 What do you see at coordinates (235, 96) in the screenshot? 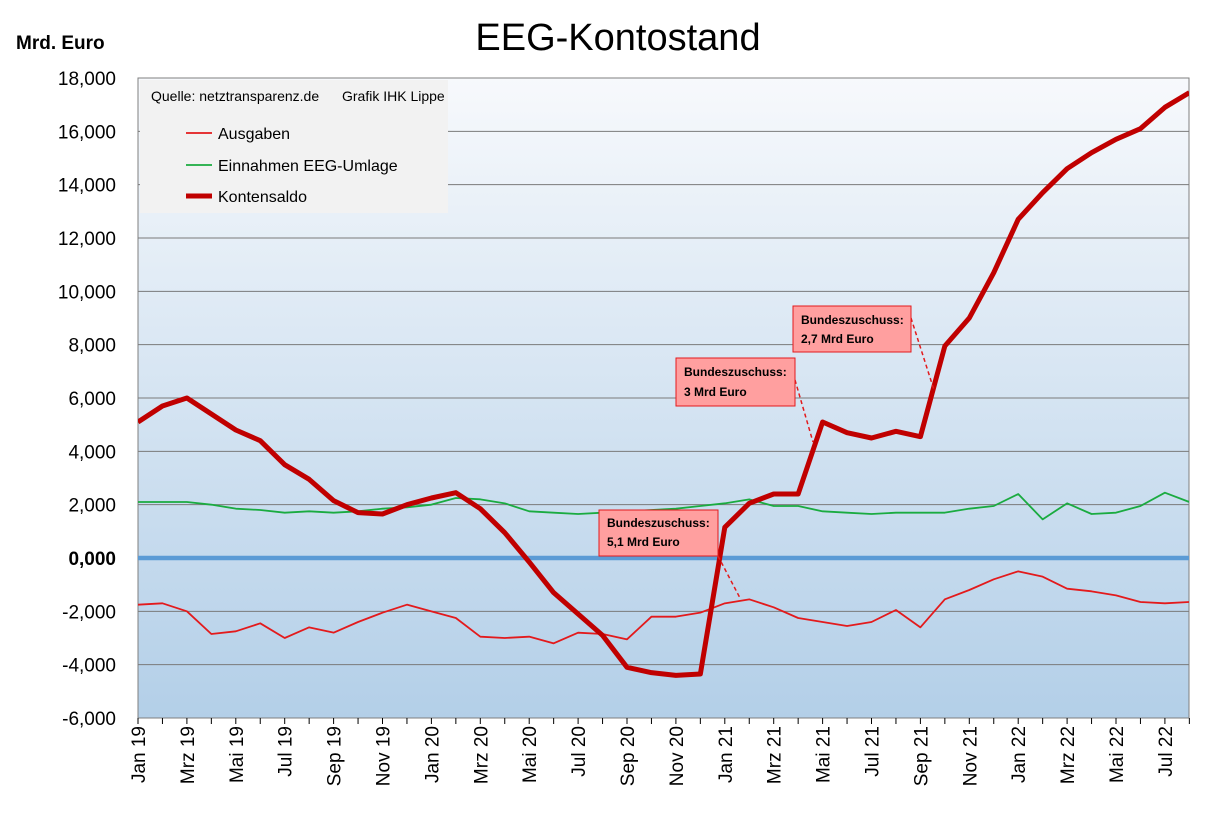
I see `source-note: Quelle: netztransparenz.de` at bounding box center [235, 96].